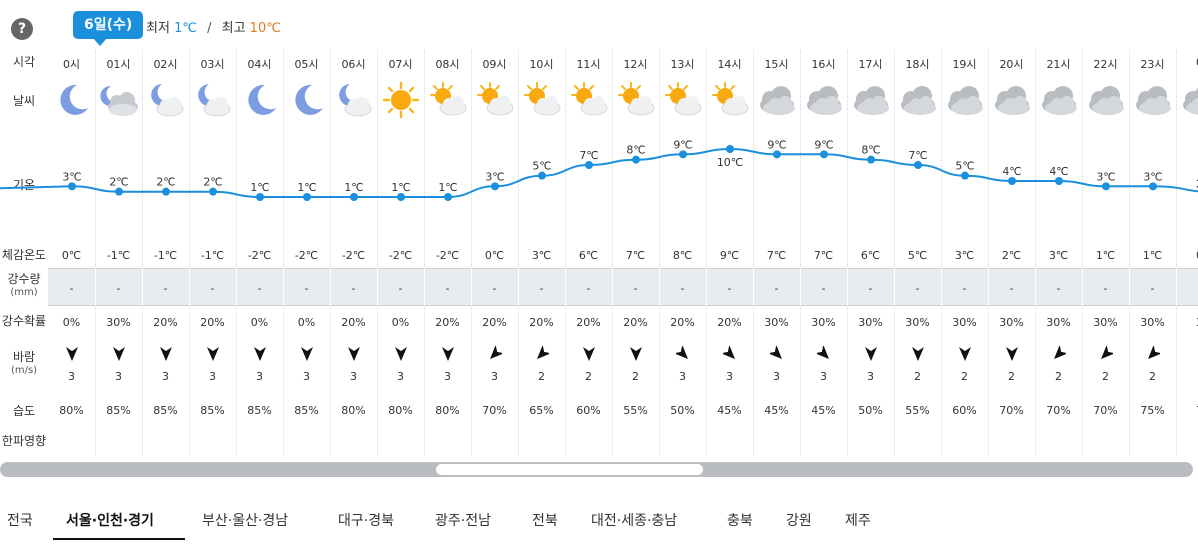  Describe the element at coordinates (24, 357) in the screenshot. I see `wind-title: 바람` at that location.